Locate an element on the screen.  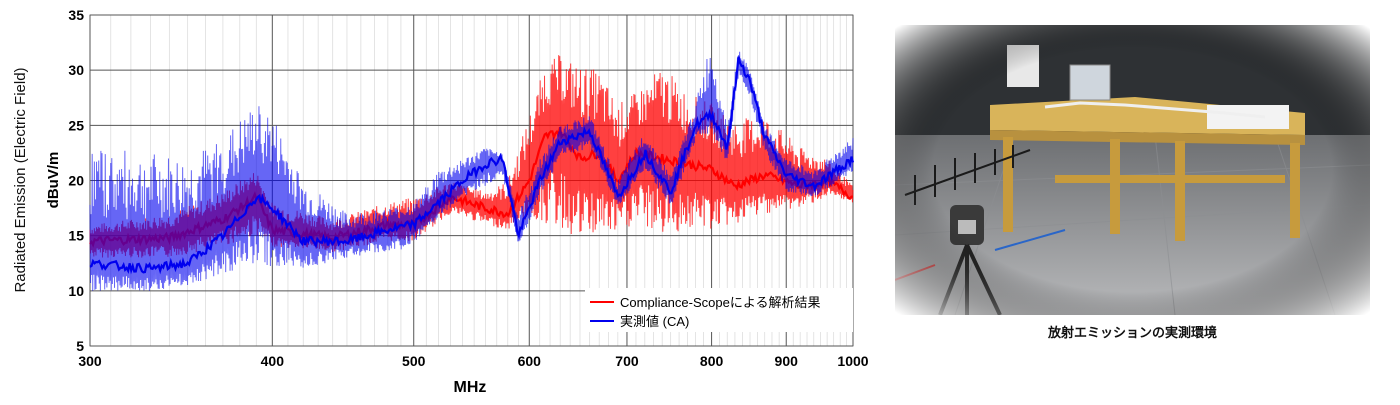
y-tick-label: 25 is located at coordinates (76, 125).